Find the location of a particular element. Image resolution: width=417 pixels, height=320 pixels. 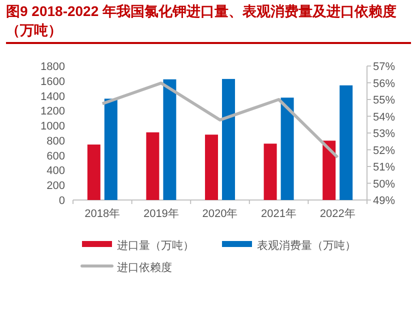

x-tick-label: 2021年 is located at coordinates (279, 214).